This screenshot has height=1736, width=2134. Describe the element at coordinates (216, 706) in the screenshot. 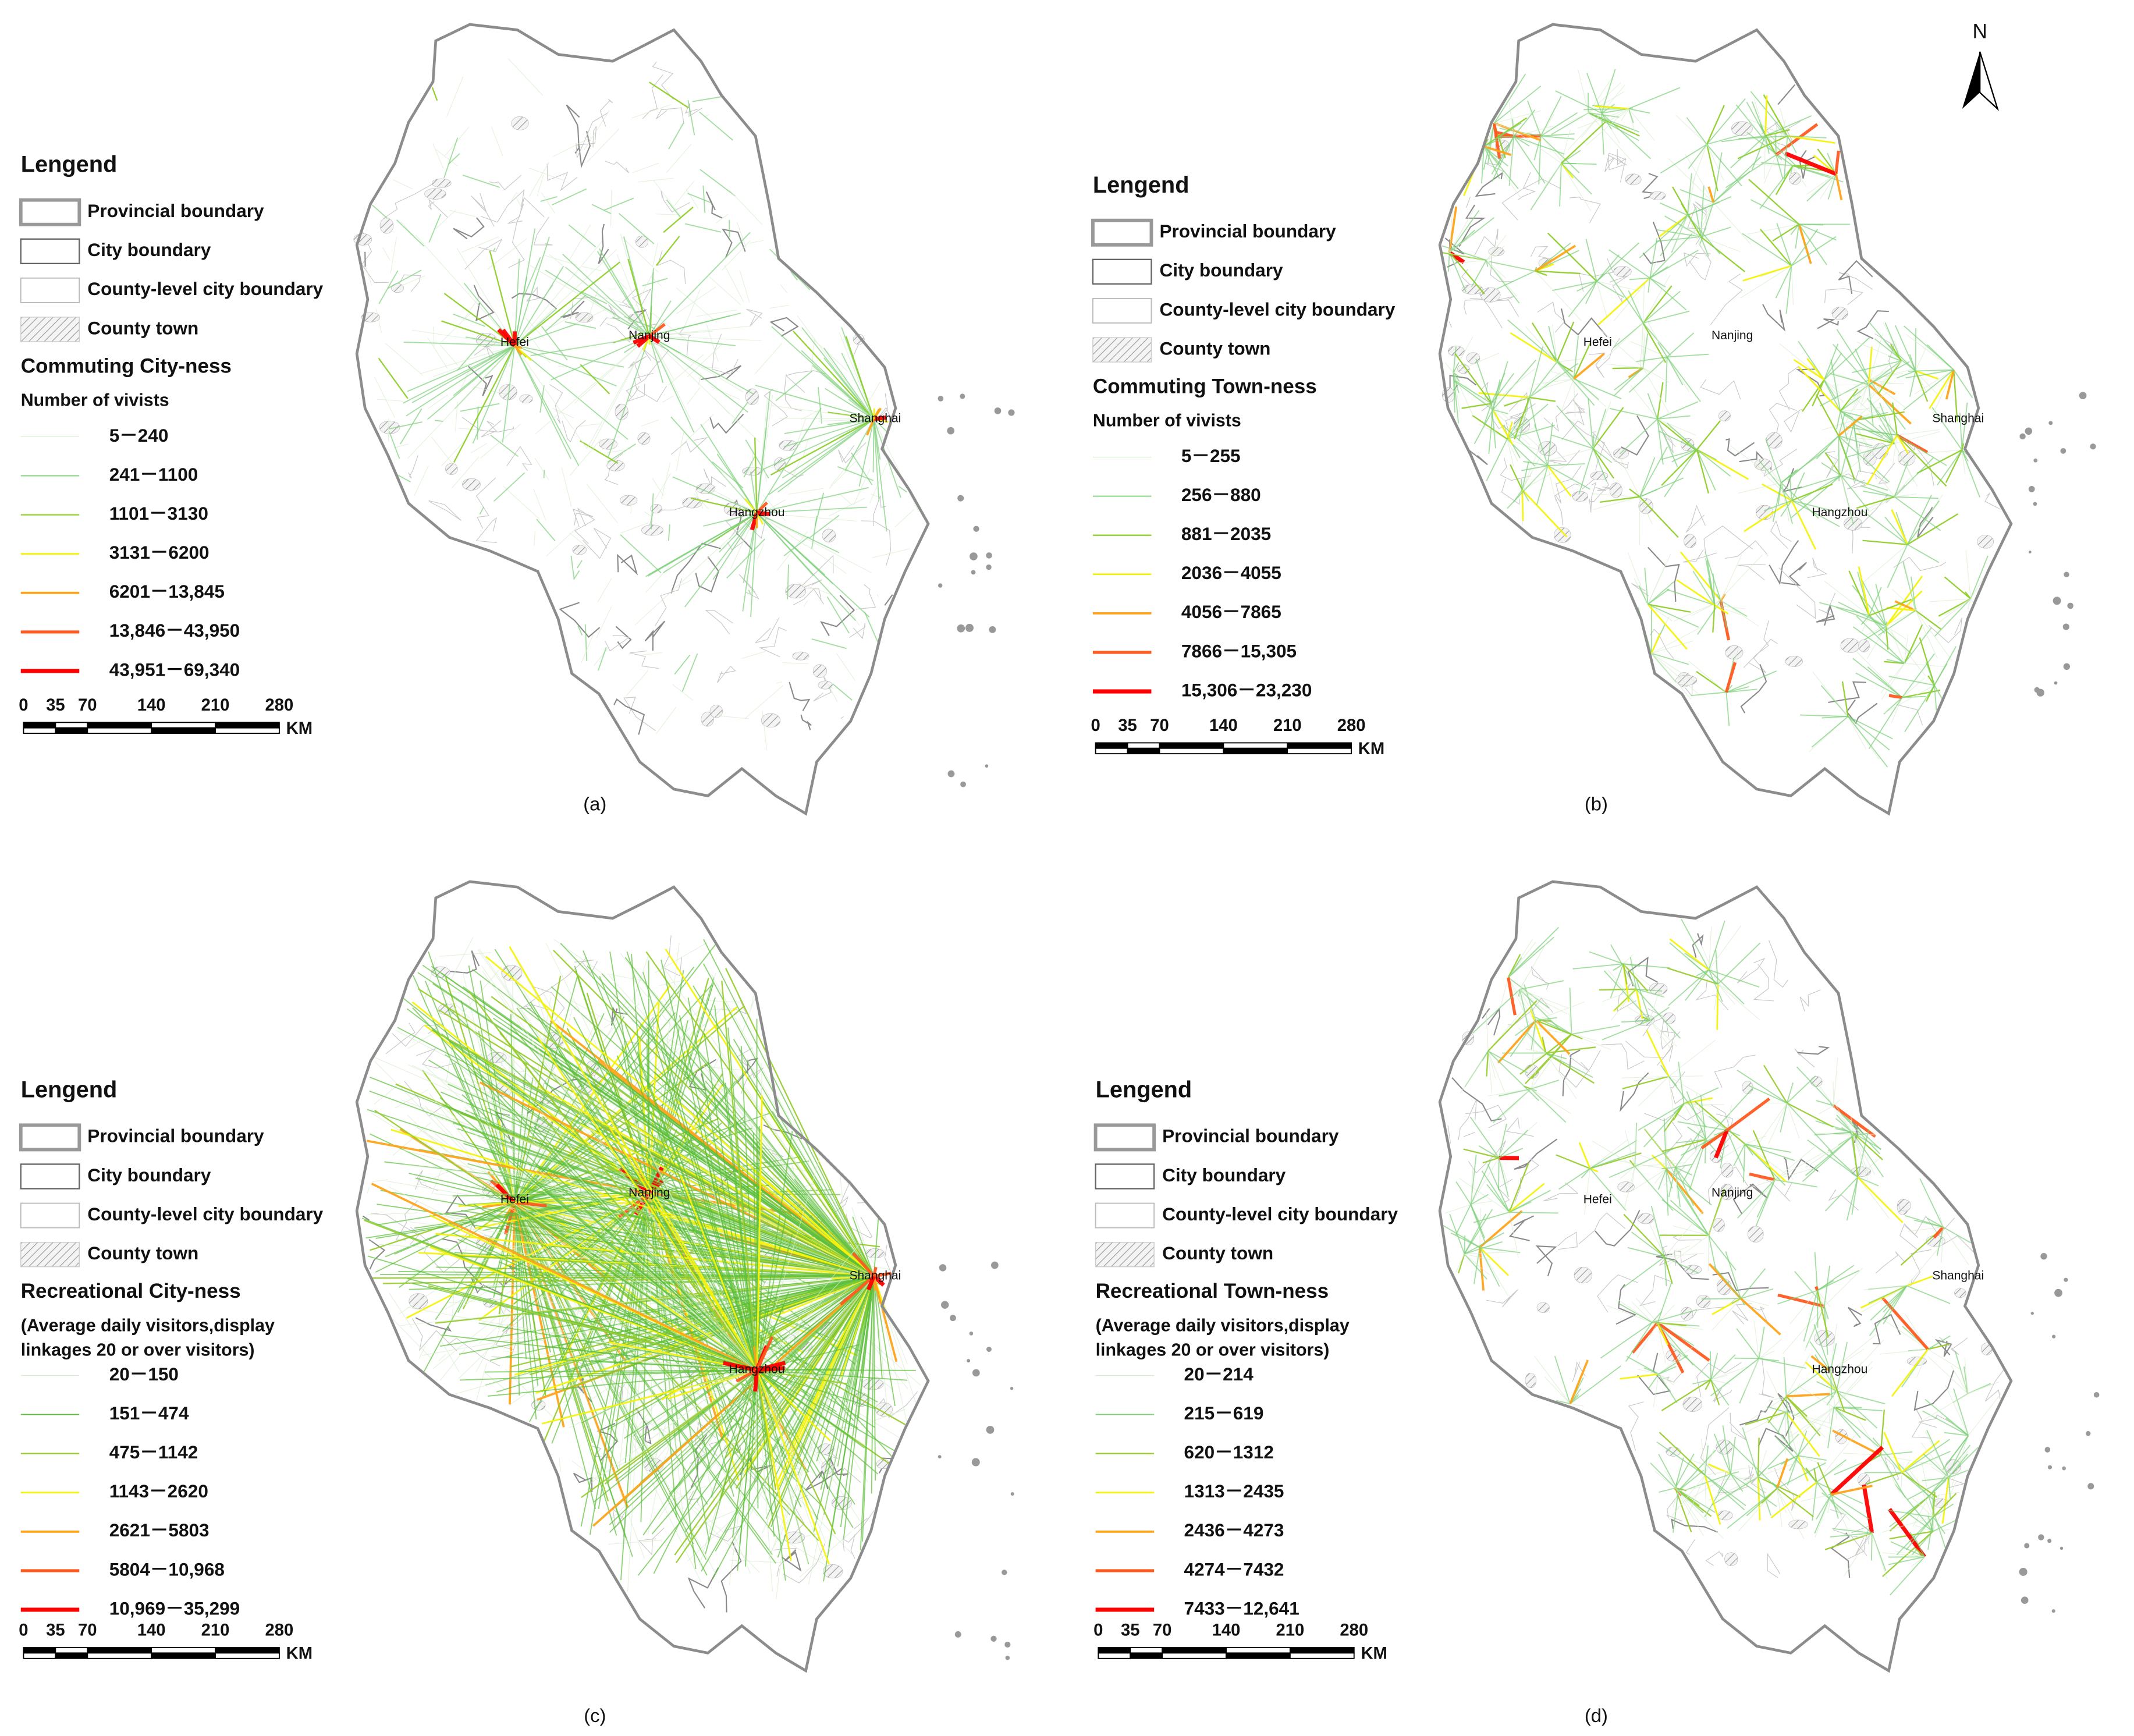

I see `scale-tick-label: 210` at that location.